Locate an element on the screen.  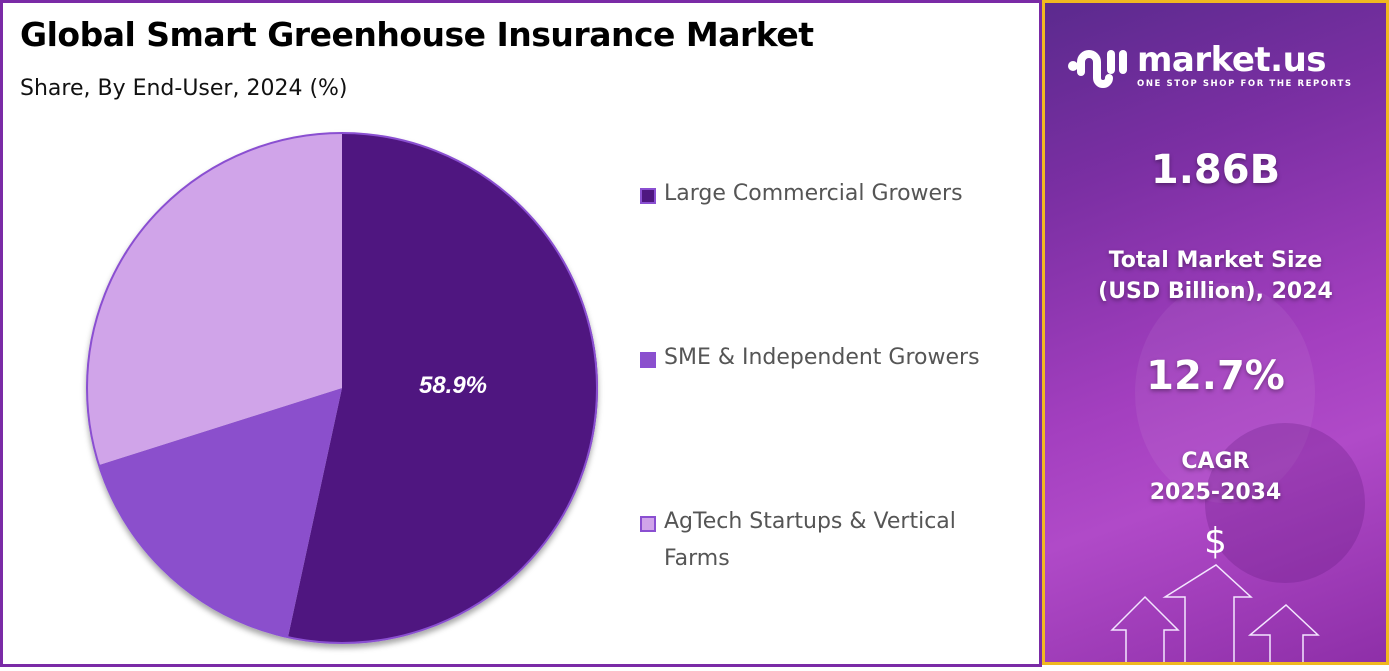
legend-item-sme-independent: SME & Independent Growers is located at coordinates (822, 360).